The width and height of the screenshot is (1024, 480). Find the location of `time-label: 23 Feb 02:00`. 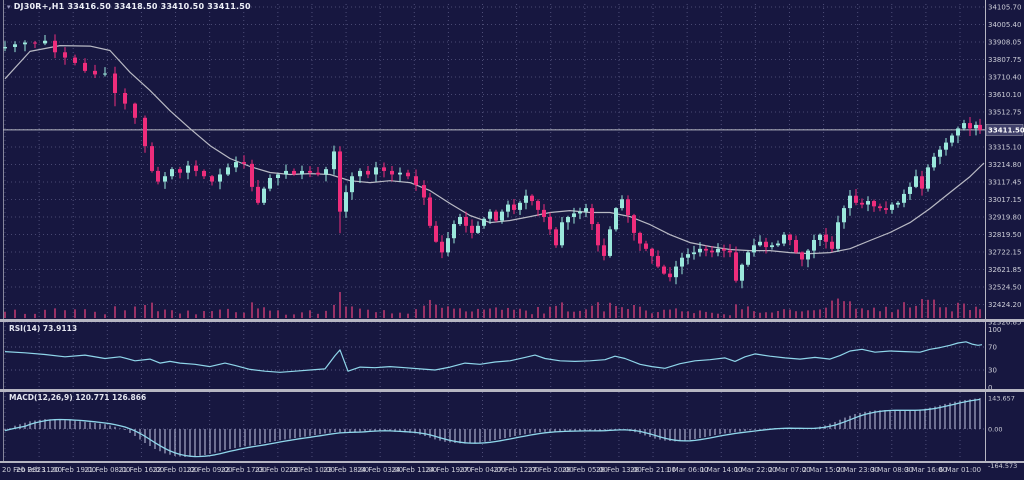

time-label: 23 Feb 02:00 is located at coordinates (277, 470).